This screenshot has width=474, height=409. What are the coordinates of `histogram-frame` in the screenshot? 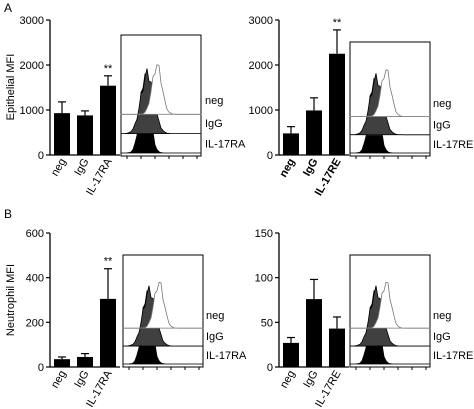 It's located at (161, 95).